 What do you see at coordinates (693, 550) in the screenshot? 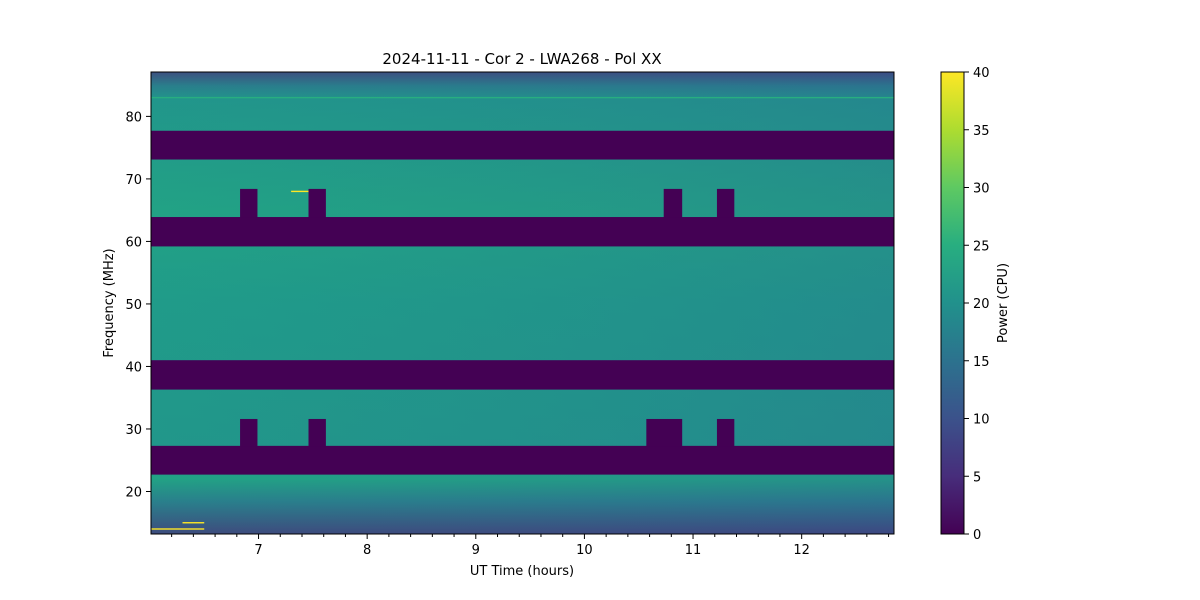
I see `x-tick-label: 11` at bounding box center [693, 550].